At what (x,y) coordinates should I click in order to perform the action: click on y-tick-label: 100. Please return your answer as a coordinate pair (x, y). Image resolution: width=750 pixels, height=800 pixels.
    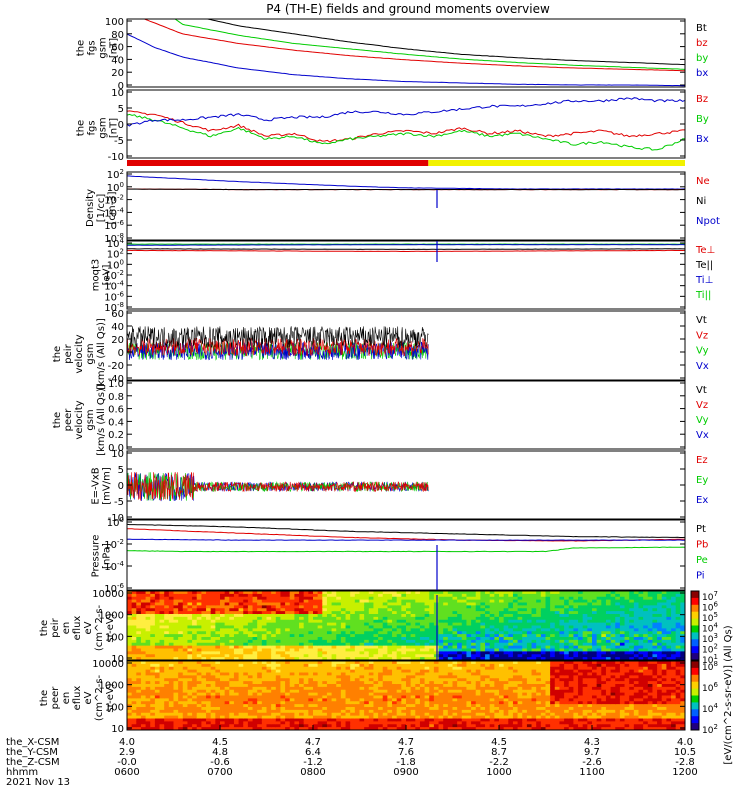
    Looking at the image, I should click on (114, 22).